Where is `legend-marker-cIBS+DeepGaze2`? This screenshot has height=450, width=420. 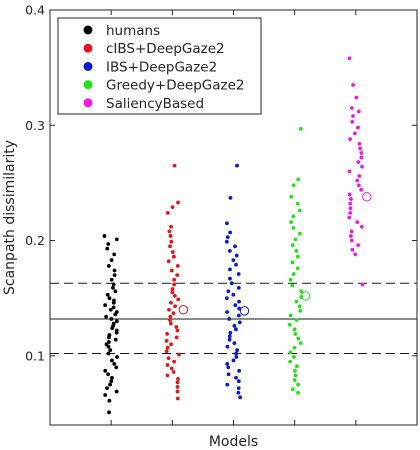
legend-marker-cIBS+DeepGaze2 is located at coordinates (88, 48).